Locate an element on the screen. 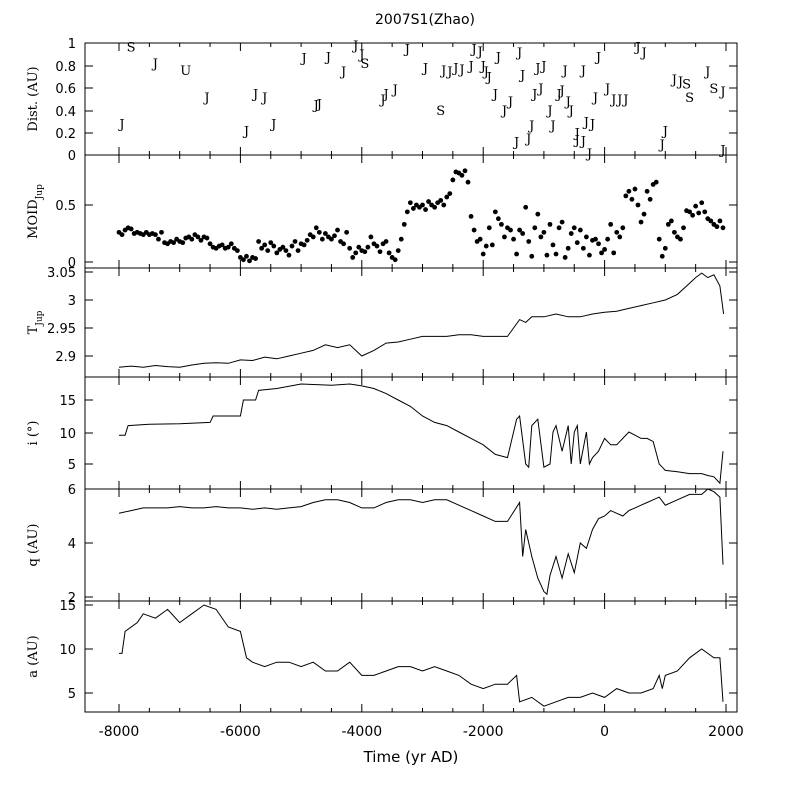 This screenshot has width=797, height=797. x-tick-label: -2000 is located at coordinates (483, 732).